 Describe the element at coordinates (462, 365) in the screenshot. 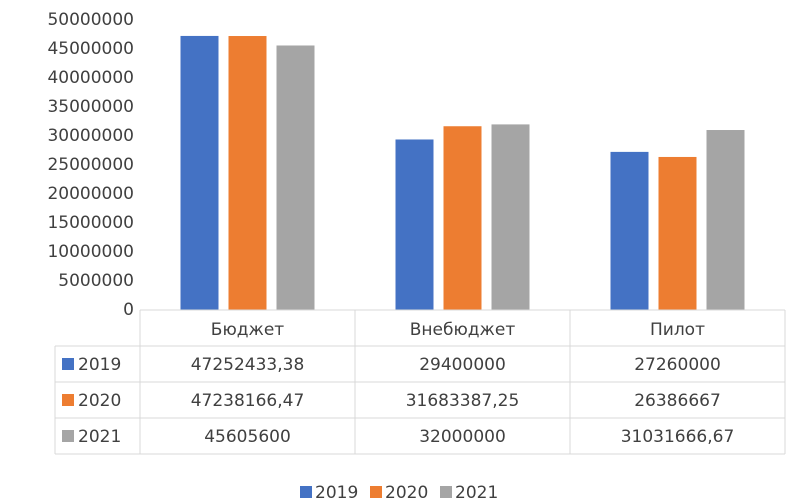

I see `table-value: 29400000` at that location.